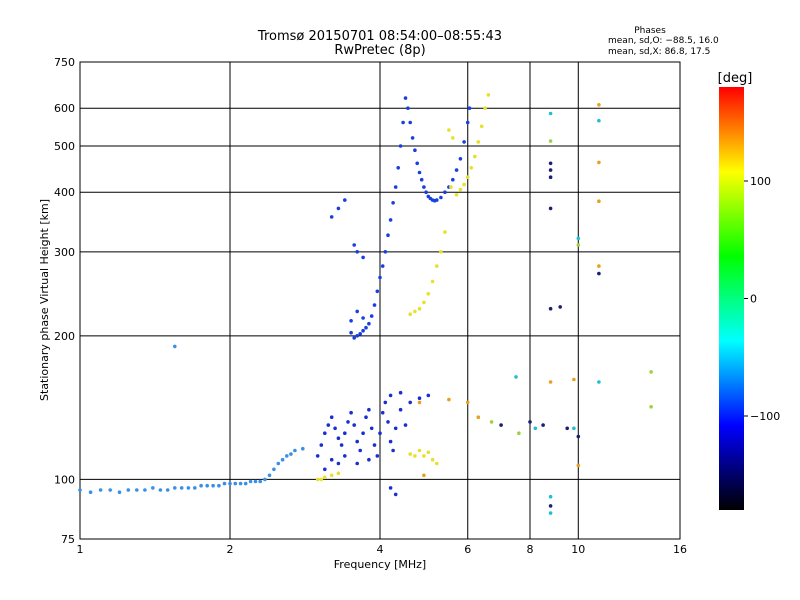 The height and width of the screenshot is (600, 800). I want to click on y-tick-label: 300, so click(64, 252).